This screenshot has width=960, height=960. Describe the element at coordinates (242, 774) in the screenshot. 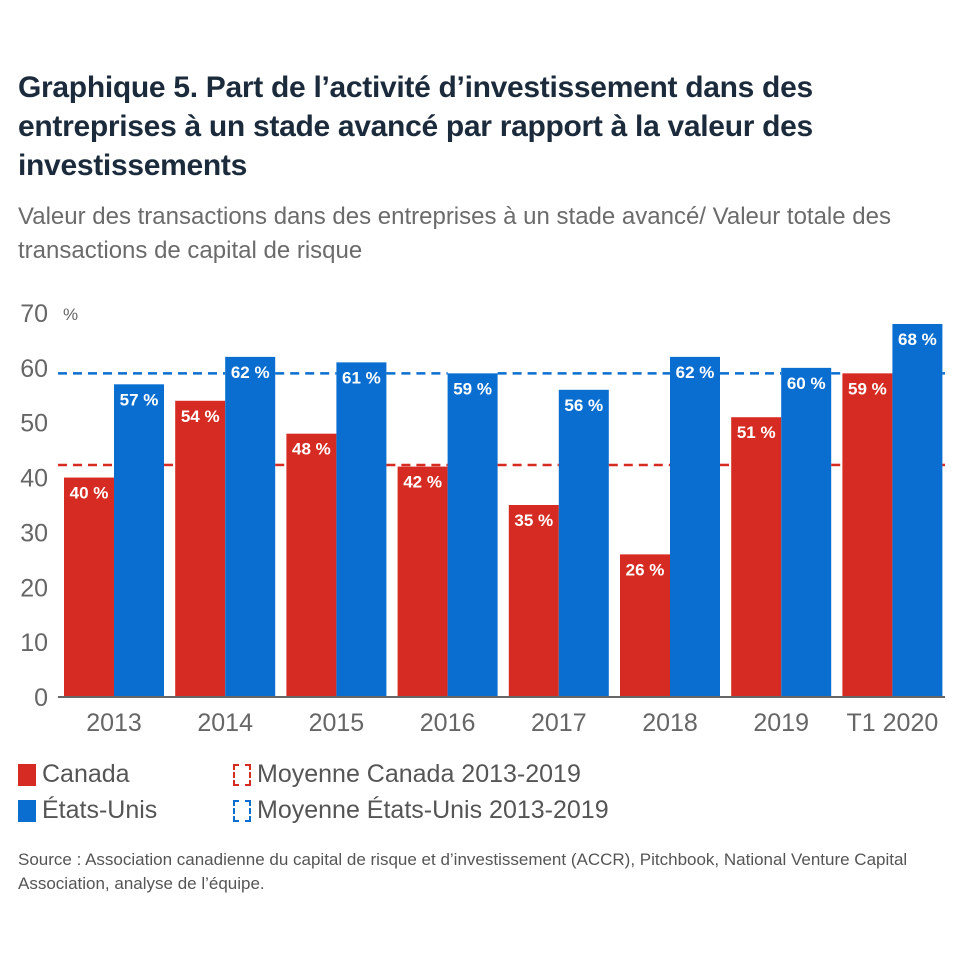

I see `legend-swatch-canada-average` at that location.